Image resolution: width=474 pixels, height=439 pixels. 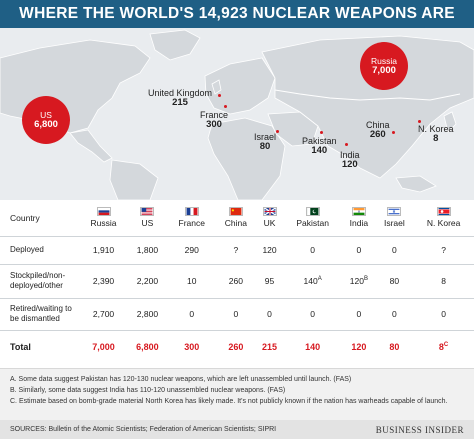 I want to click on russia-label: Russia, so click(x=384, y=61).